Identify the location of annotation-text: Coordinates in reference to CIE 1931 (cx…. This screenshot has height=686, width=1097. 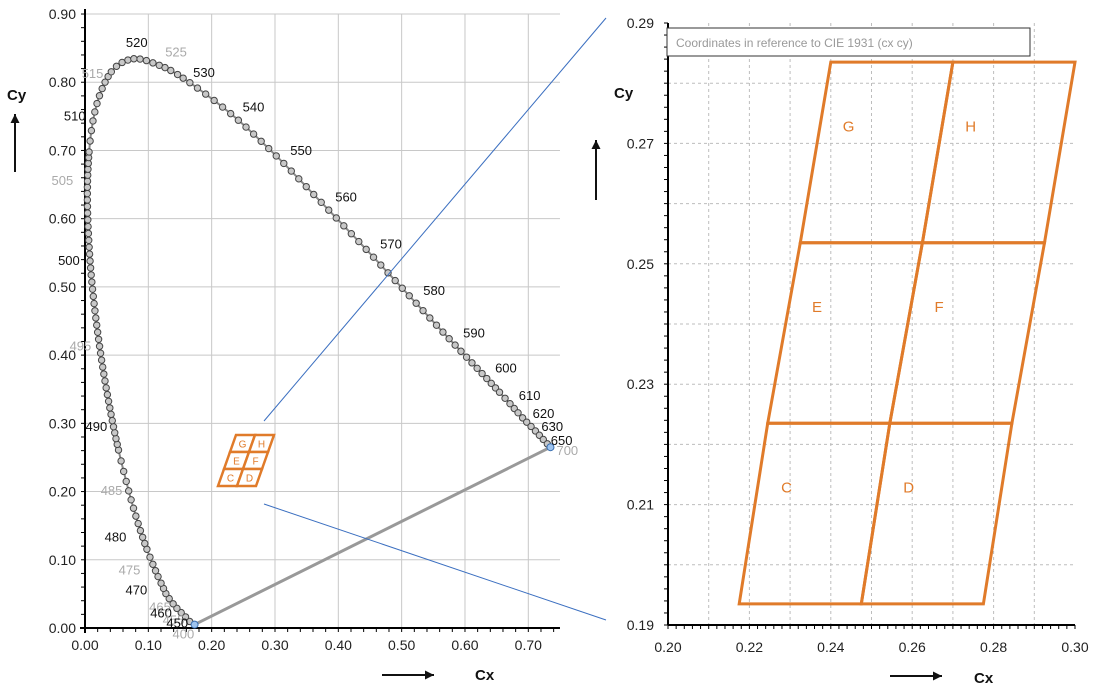
(794, 43).